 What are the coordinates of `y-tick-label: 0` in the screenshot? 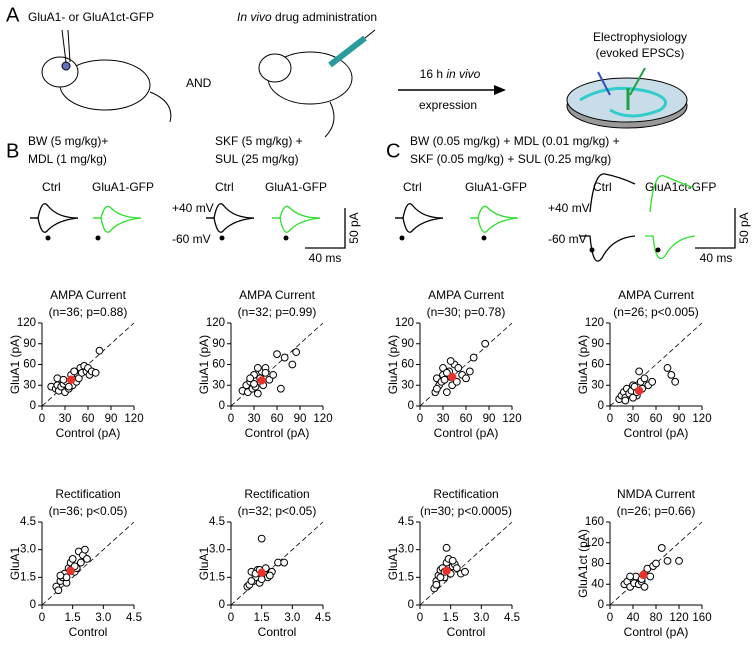 It's located at (411, 406).